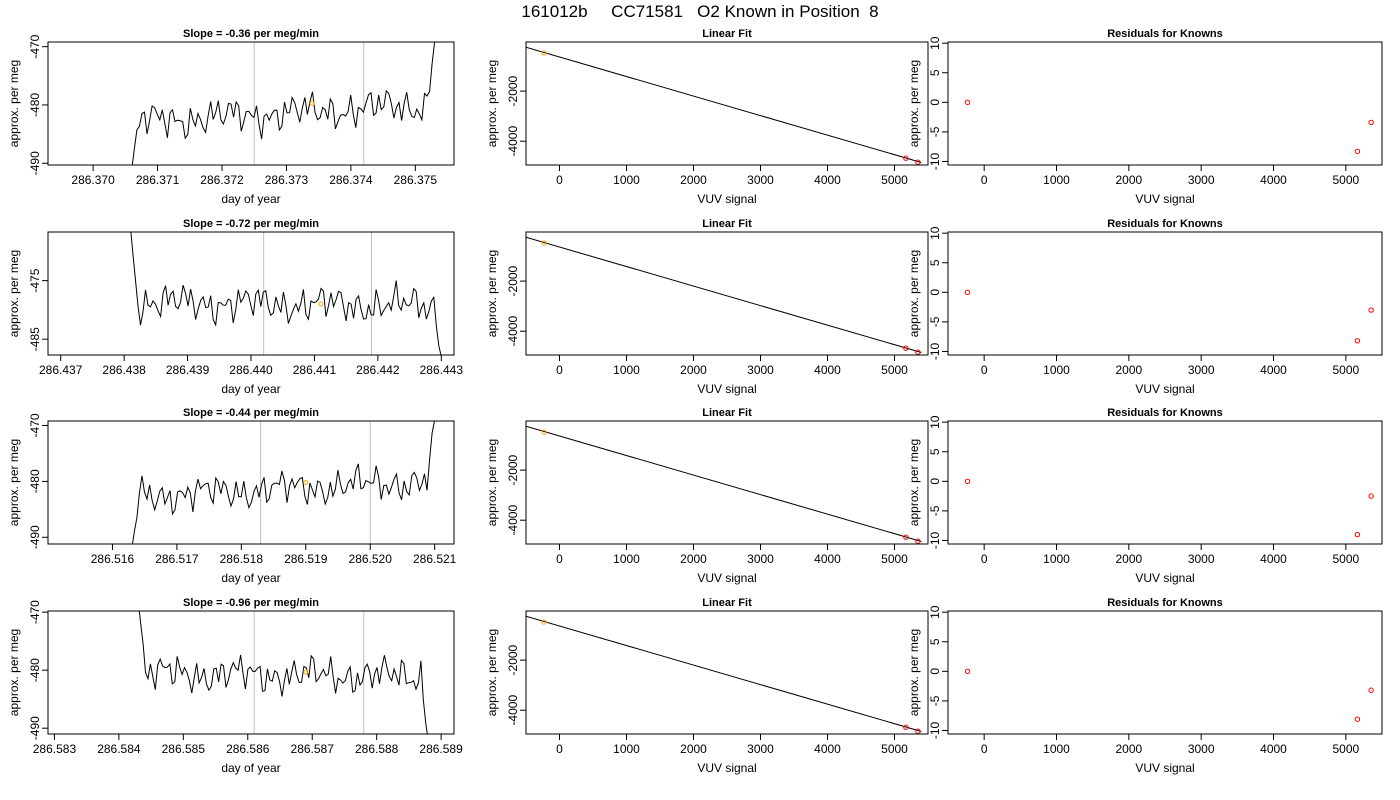  Describe the element at coordinates (315, 370) in the screenshot. I see `x-tick-label: 286.441` at that location.